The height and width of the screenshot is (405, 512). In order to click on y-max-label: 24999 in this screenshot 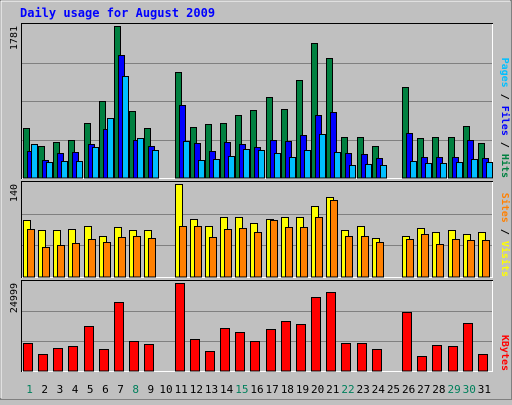, I will do `click(14, 298)`.